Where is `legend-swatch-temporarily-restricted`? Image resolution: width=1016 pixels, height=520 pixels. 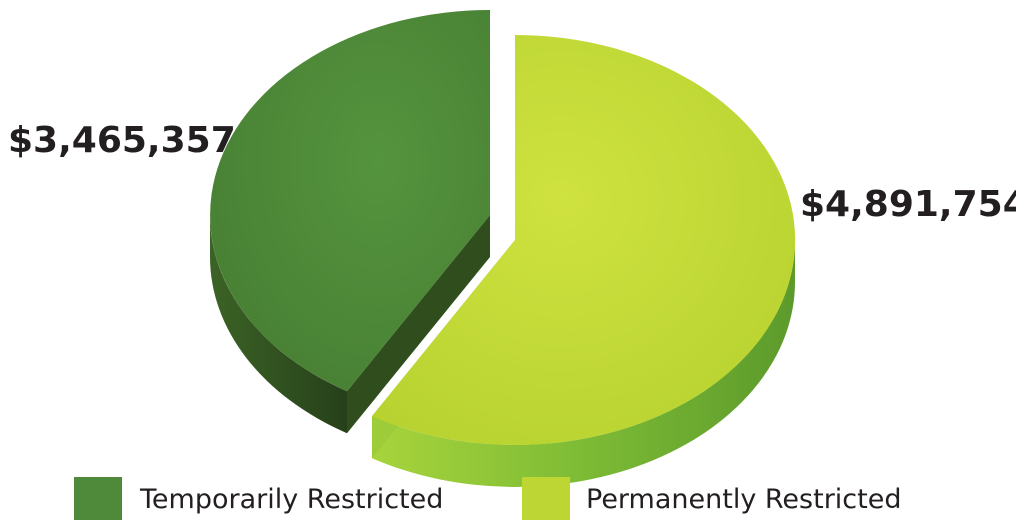 legend-swatch-temporarily-restricted is located at coordinates (98, 498).